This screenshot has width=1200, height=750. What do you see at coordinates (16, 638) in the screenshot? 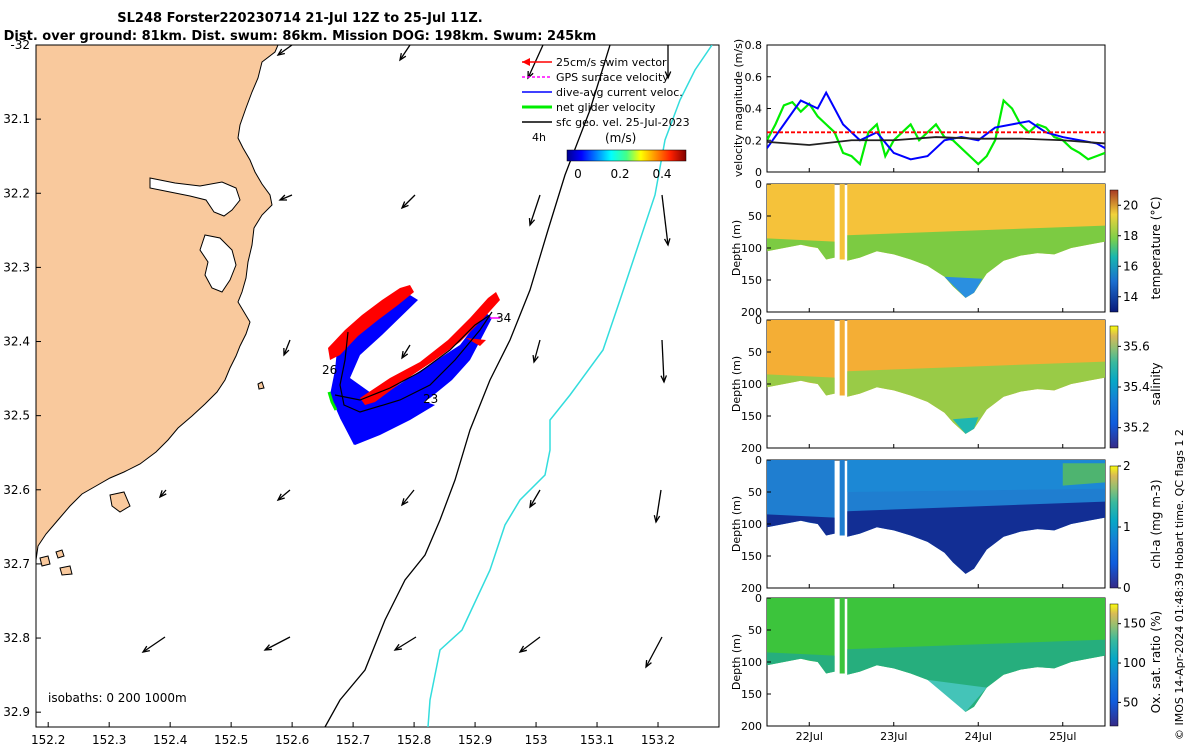
I see `map-ytick-label: 32.8` at bounding box center [16, 638].